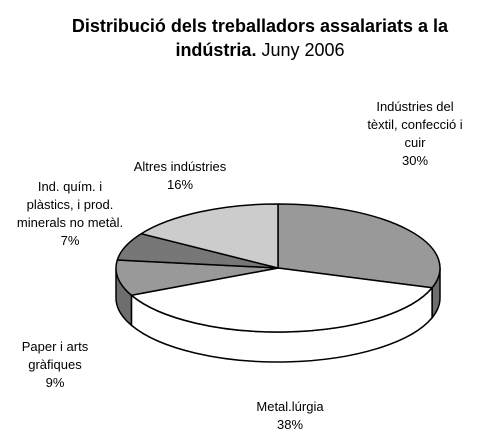 This screenshot has height=430, width=486. What do you see at coordinates (290, 423) in the screenshot?
I see `value-label: 38%` at bounding box center [290, 423].